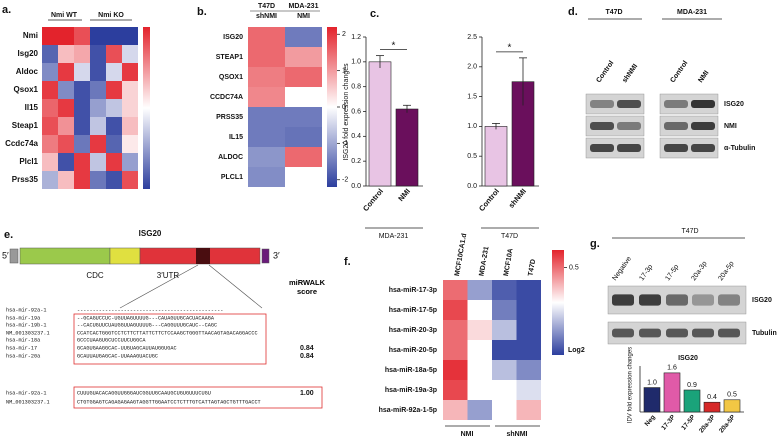  Describe the element at coordinates (574, 267) in the screenshot. I see `colorbar-tick-label: 0.5` at that location.